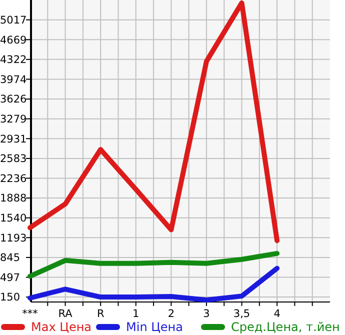  I want to click on x-tick-label: 3, so click(206, 314).